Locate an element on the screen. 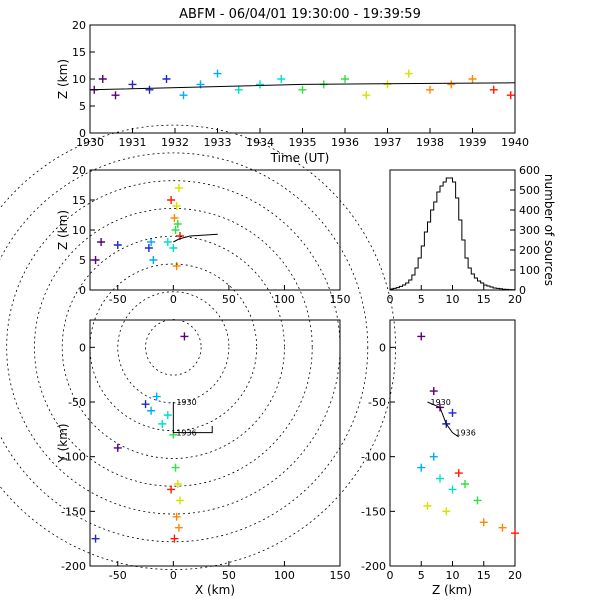 This screenshot has height=600, width=600. x-tick-label: 1937 is located at coordinates (388, 142).